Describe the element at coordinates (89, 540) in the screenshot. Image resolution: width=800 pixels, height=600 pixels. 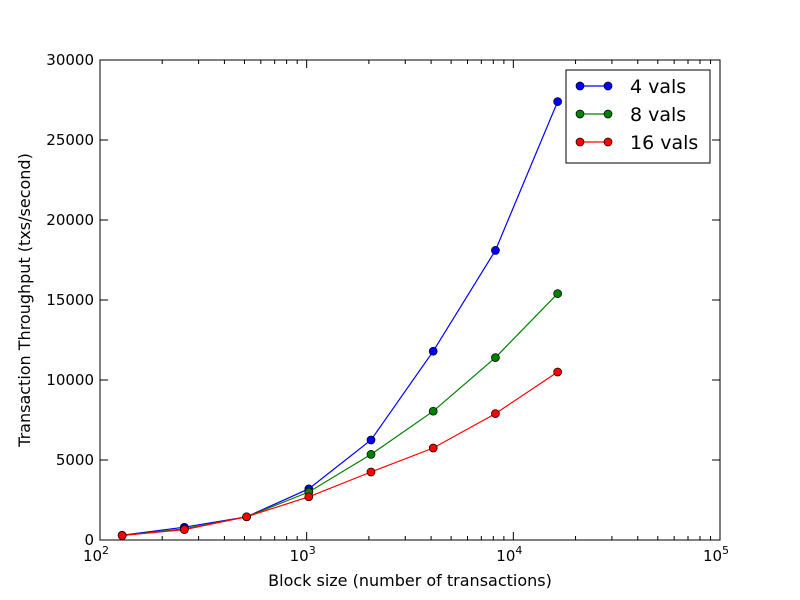
I see `y-tick-label: 0` at that location.